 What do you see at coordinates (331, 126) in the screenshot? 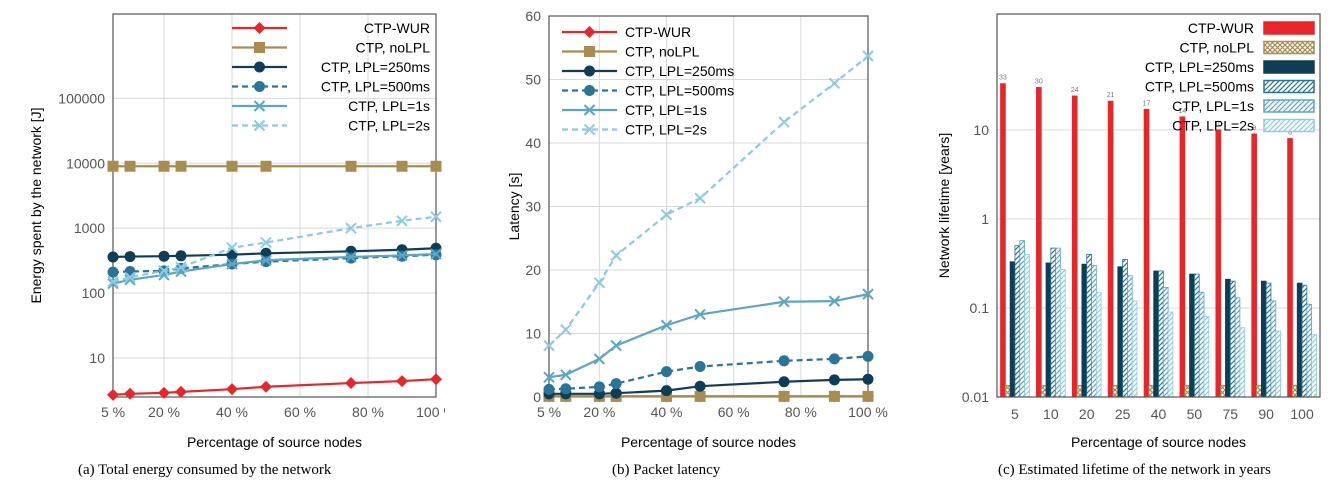
I see `legend-item: CTP, LPL=2s` at bounding box center [331, 126].